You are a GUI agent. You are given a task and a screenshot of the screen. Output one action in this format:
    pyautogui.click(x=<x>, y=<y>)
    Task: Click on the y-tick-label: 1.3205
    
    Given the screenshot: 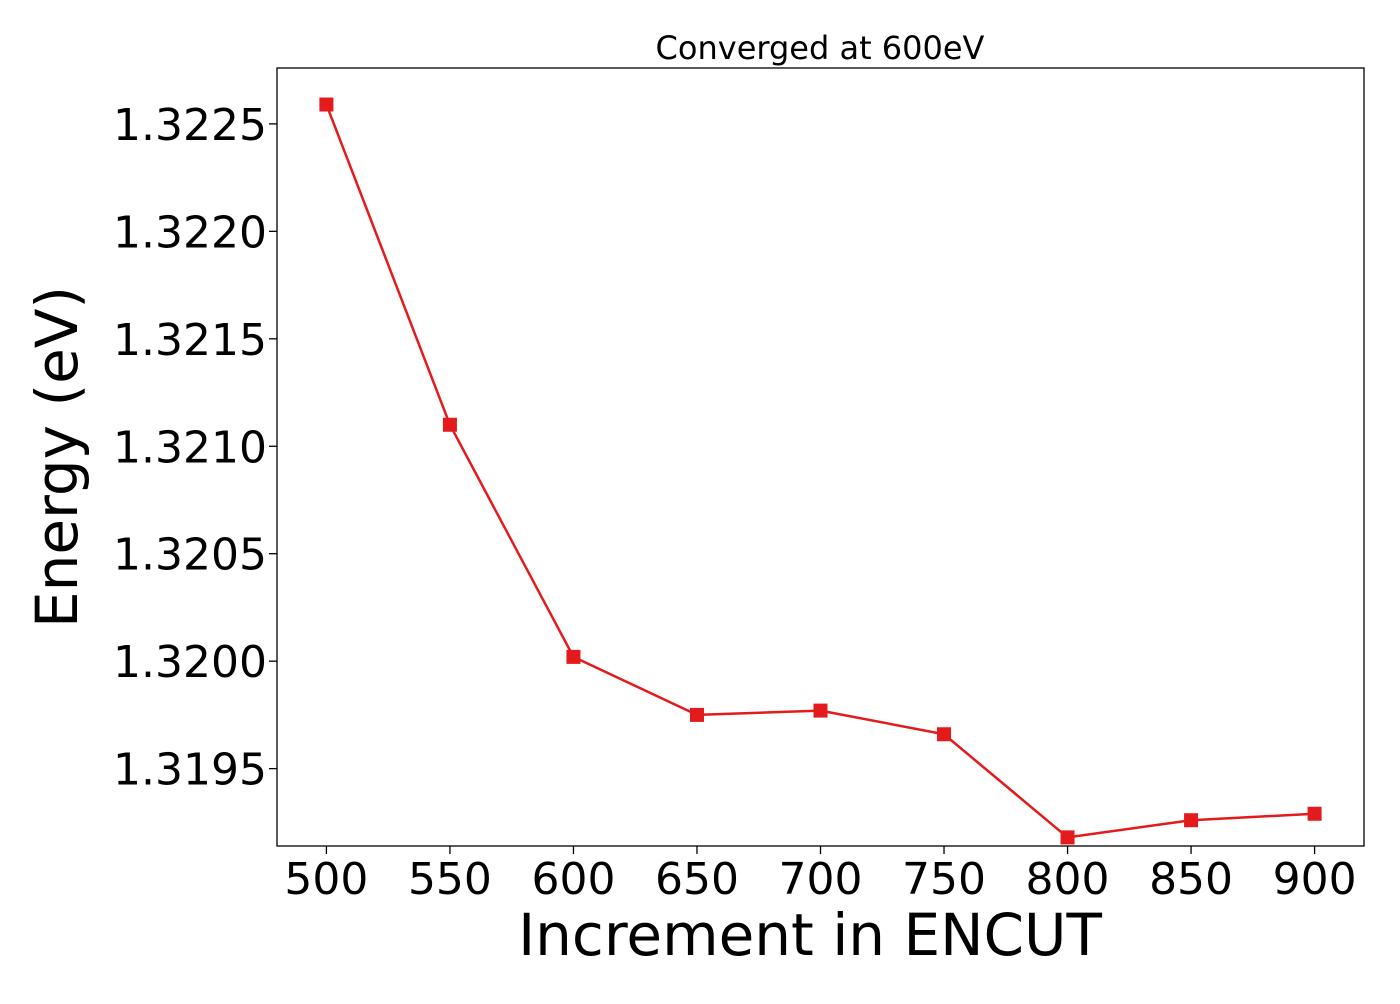 What is the action you would take?
    pyautogui.click(x=190, y=555)
    